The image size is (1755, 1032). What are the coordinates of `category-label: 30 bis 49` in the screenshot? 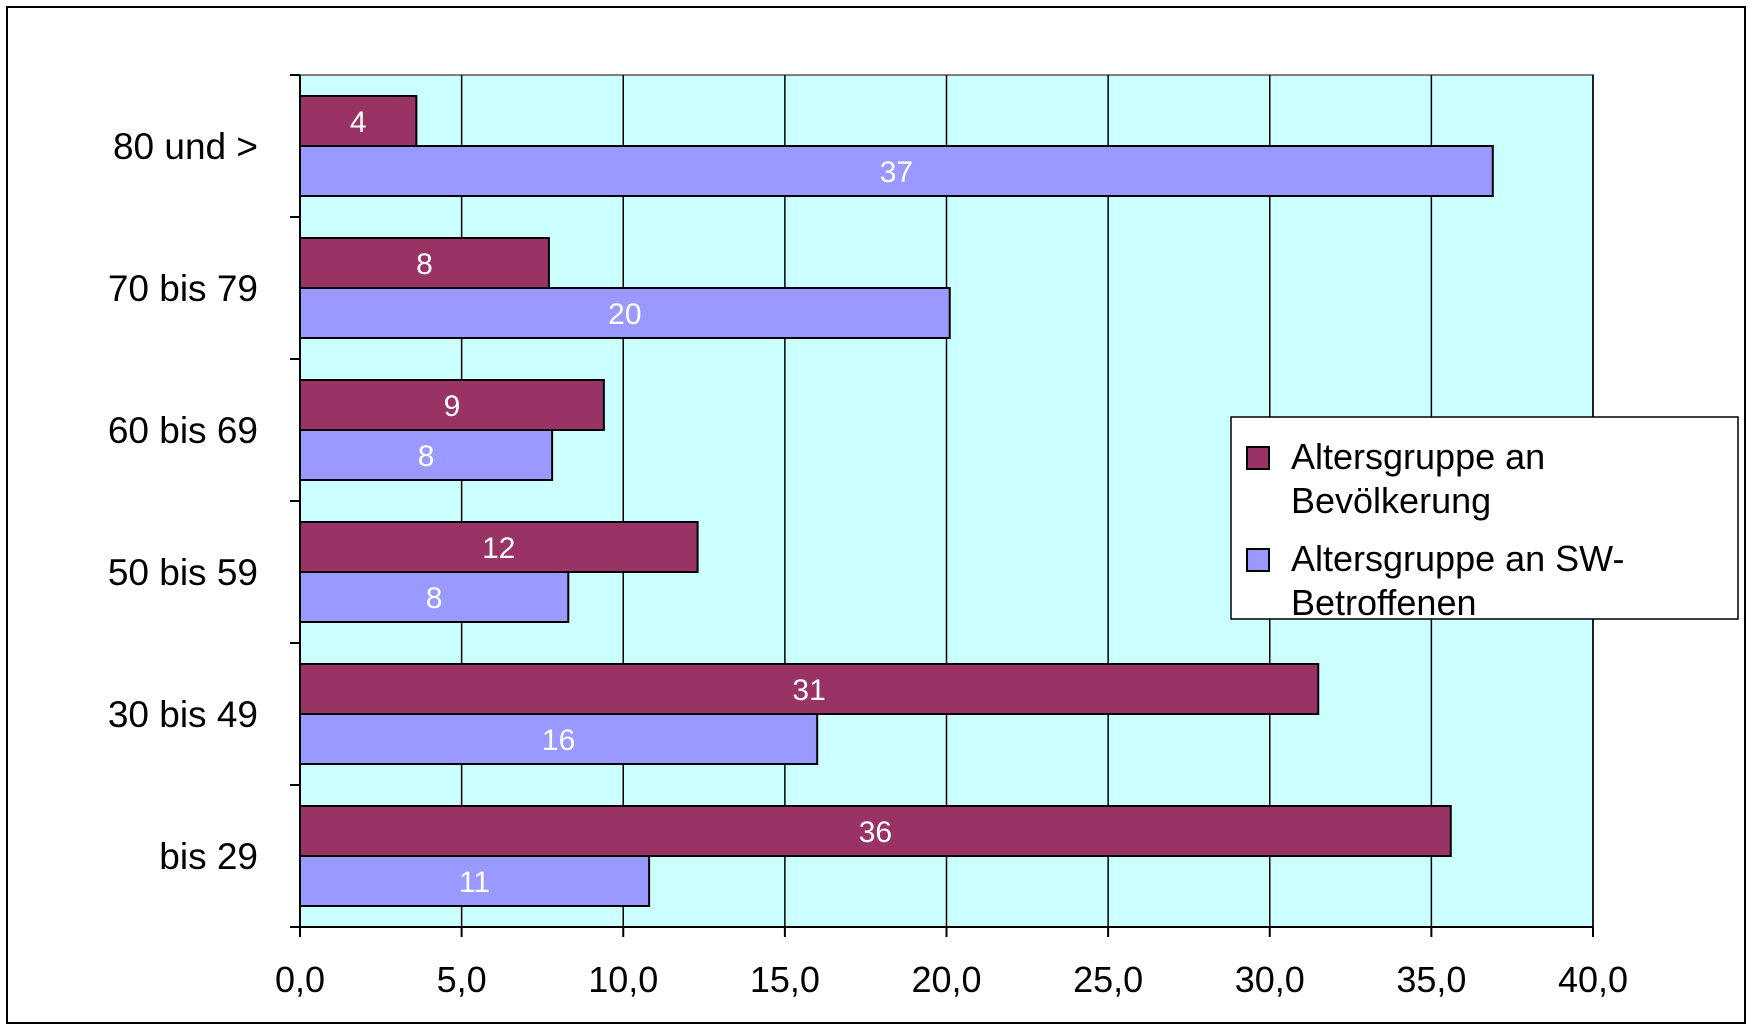 It's located at (183, 714).